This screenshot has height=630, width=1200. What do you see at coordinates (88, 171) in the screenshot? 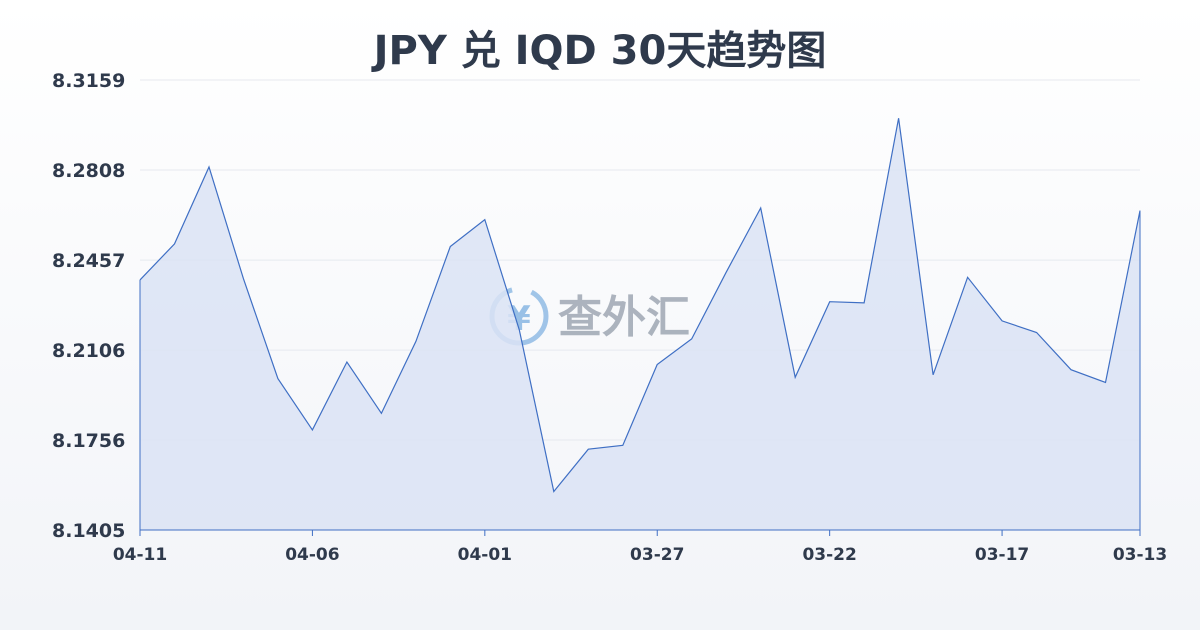
I see `y-tick-label: 8.2808` at bounding box center [88, 171].